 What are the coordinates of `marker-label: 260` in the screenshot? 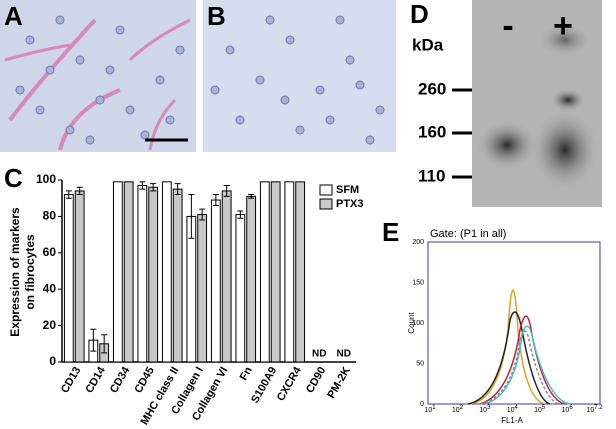 It's located at (432, 88).